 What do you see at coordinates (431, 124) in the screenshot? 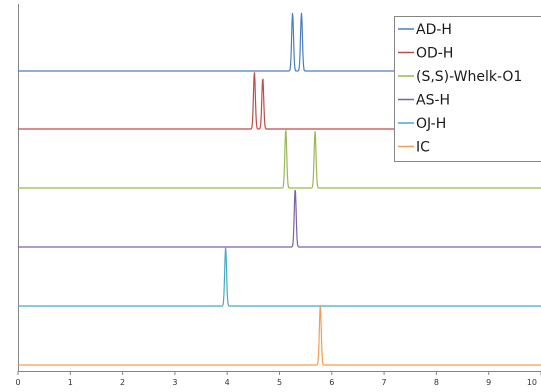
I see `legend-label-oj-h: OJ-H` at bounding box center [431, 124].